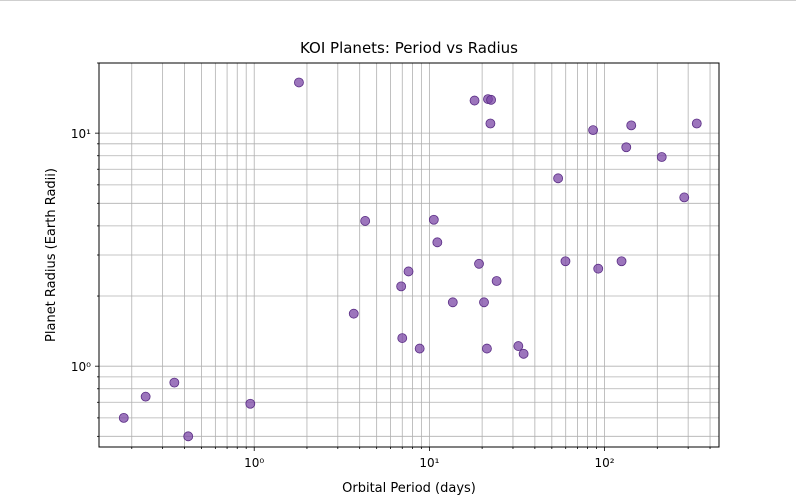 This screenshot has height=500, width=796. I want to click on y-axis-label: Planet Radius (Earth Radii), so click(51, 255).